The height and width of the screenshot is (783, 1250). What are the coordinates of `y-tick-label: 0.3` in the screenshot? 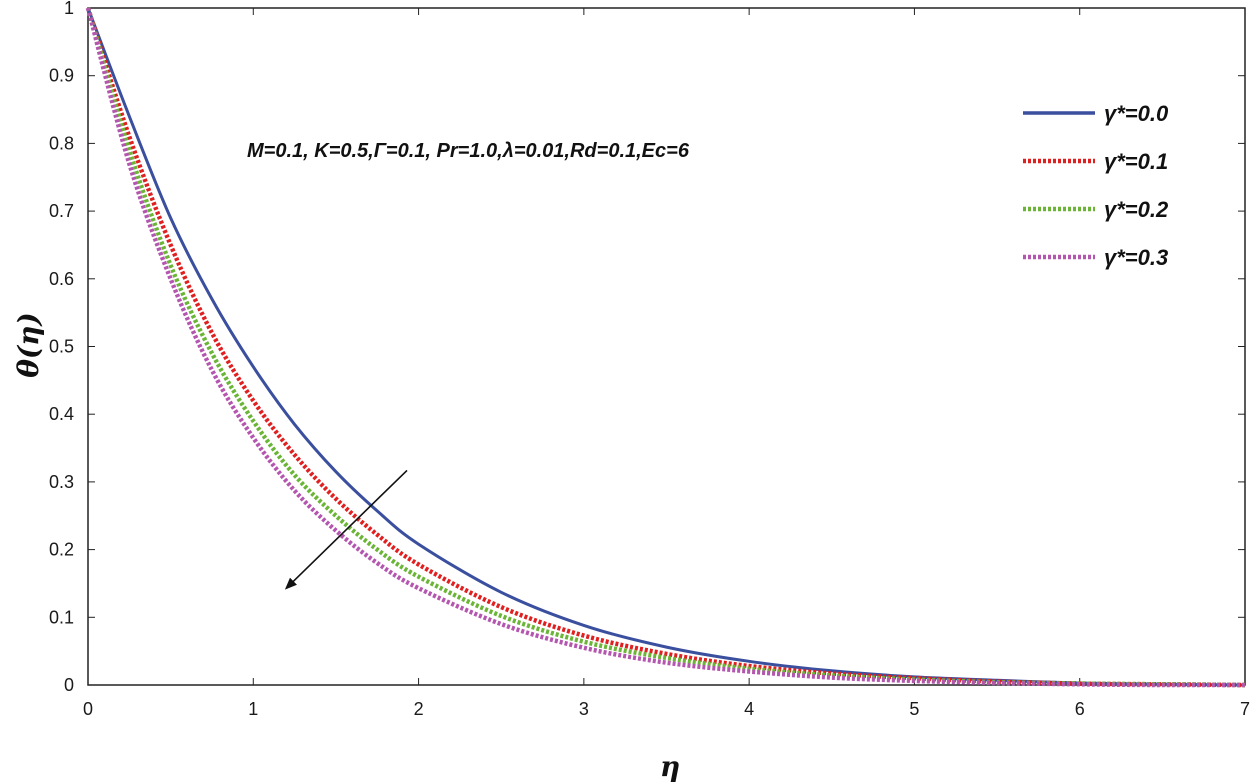 It's located at (61, 482).